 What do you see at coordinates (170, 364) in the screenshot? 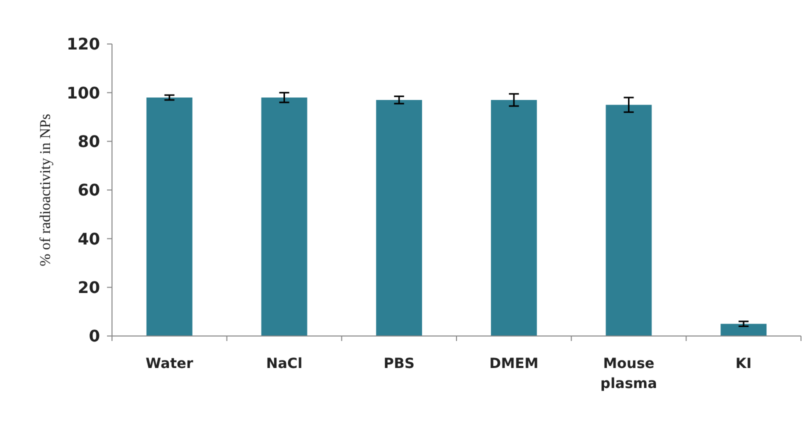
I see `x-tick-label: Water` at bounding box center [170, 364].